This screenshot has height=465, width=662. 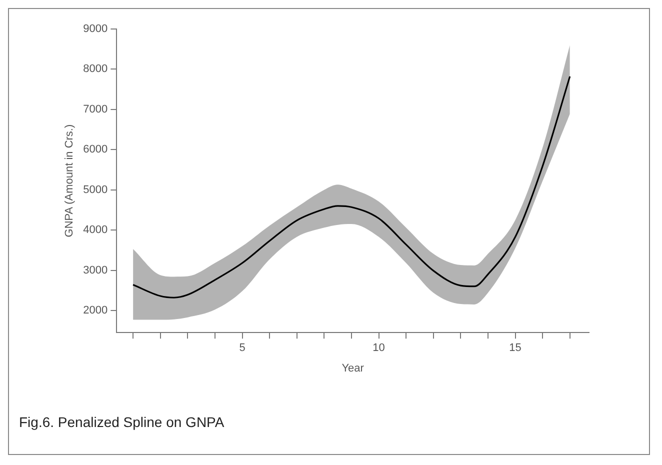 What do you see at coordinates (95, 69) in the screenshot?
I see `y-tick-label: 8000` at bounding box center [95, 69].